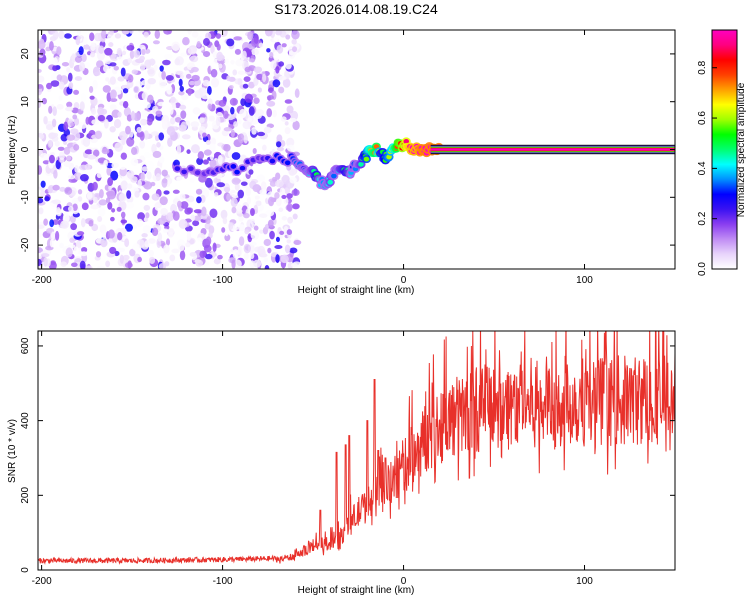 The width and height of the screenshot is (750, 600). What do you see at coordinates (25, 102) in the screenshot?
I see `spectrogram-y-tick-label: 10` at bounding box center [25, 102].